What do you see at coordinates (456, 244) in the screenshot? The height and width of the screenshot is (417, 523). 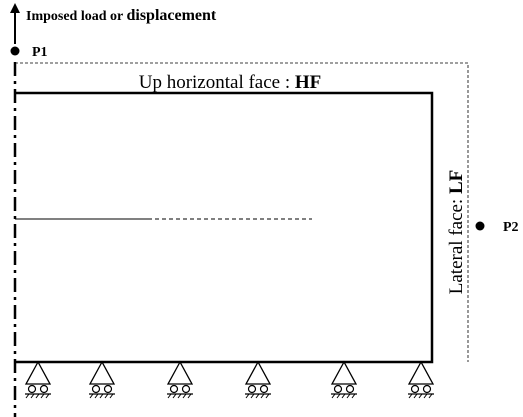 I see `lf-text: Lateral face:` at bounding box center [456, 244].